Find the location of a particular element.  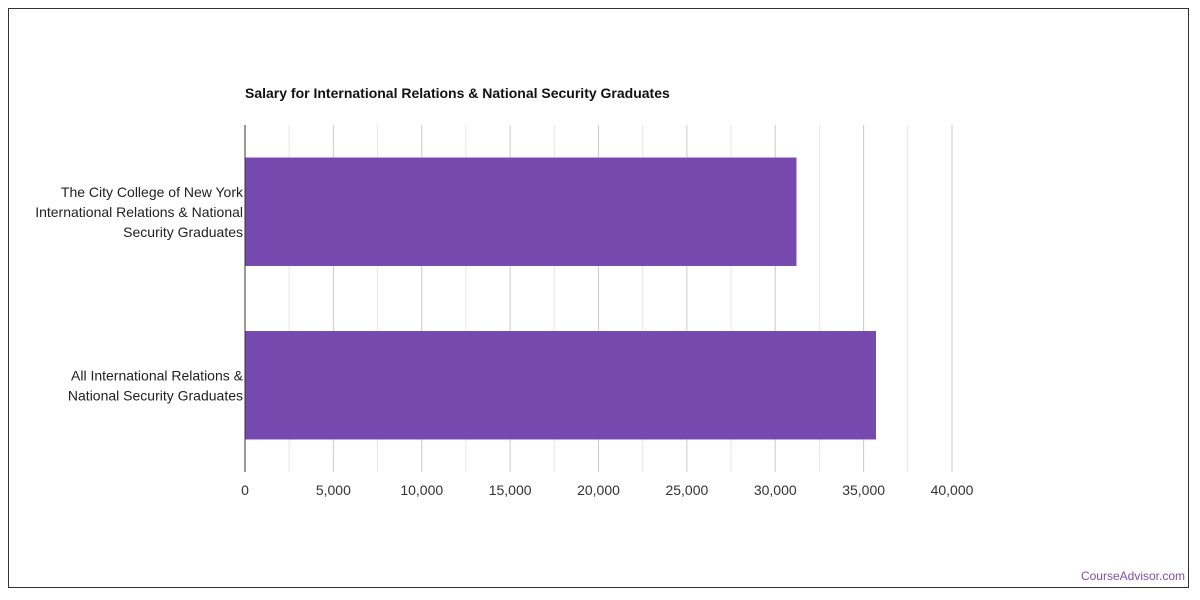

category-label: Security Graduates is located at coordinates (183, 232).